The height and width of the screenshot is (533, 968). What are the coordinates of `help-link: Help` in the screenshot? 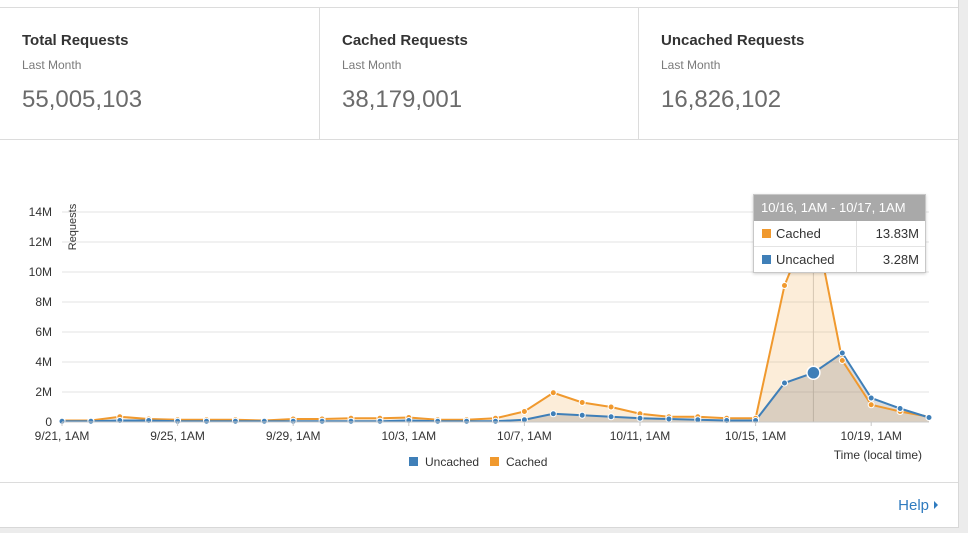 It's located at (918, 505).